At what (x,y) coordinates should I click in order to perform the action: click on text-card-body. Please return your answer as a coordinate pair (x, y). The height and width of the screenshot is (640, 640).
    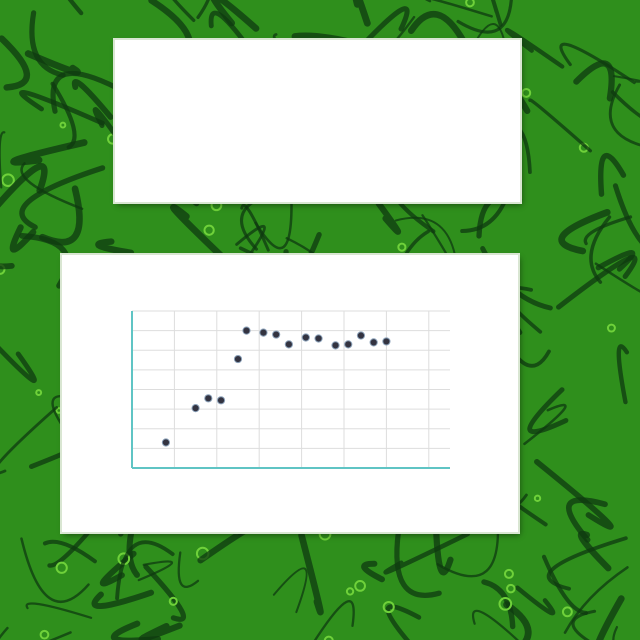
    Looking at the image, I should click on (317, 133).